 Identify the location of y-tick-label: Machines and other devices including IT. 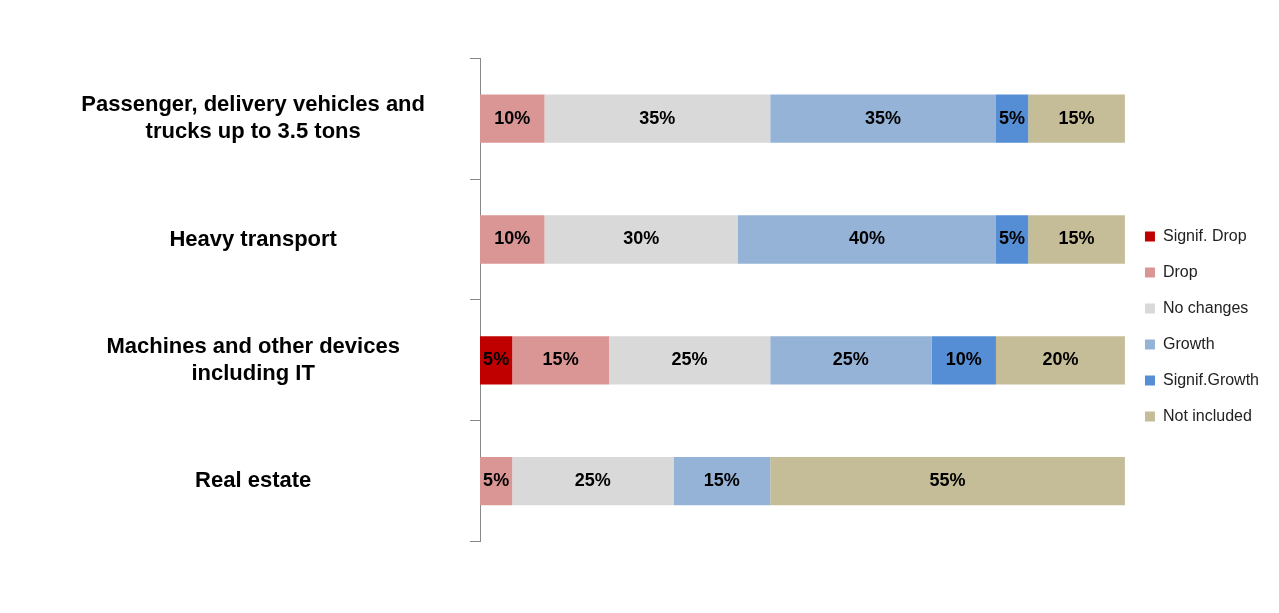
(253, 359).